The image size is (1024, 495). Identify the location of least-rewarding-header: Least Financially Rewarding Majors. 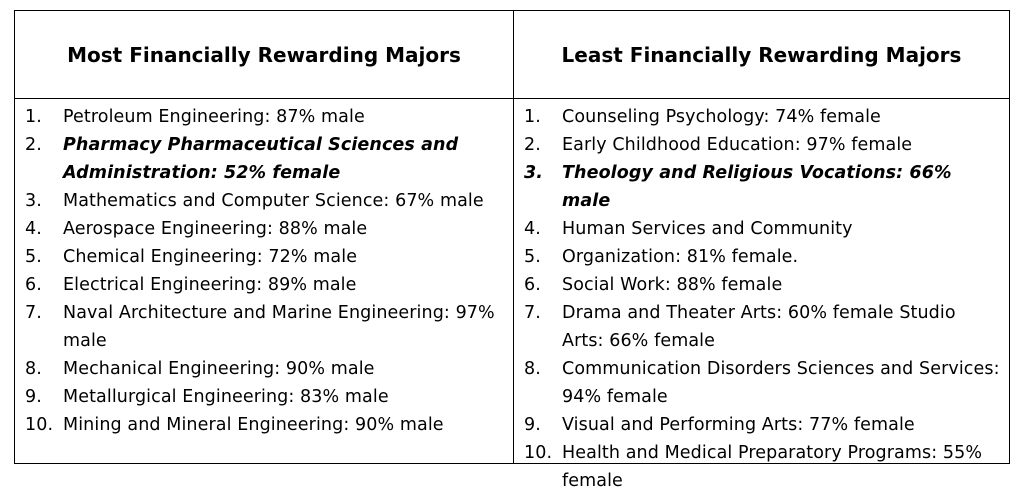
(761, 55).